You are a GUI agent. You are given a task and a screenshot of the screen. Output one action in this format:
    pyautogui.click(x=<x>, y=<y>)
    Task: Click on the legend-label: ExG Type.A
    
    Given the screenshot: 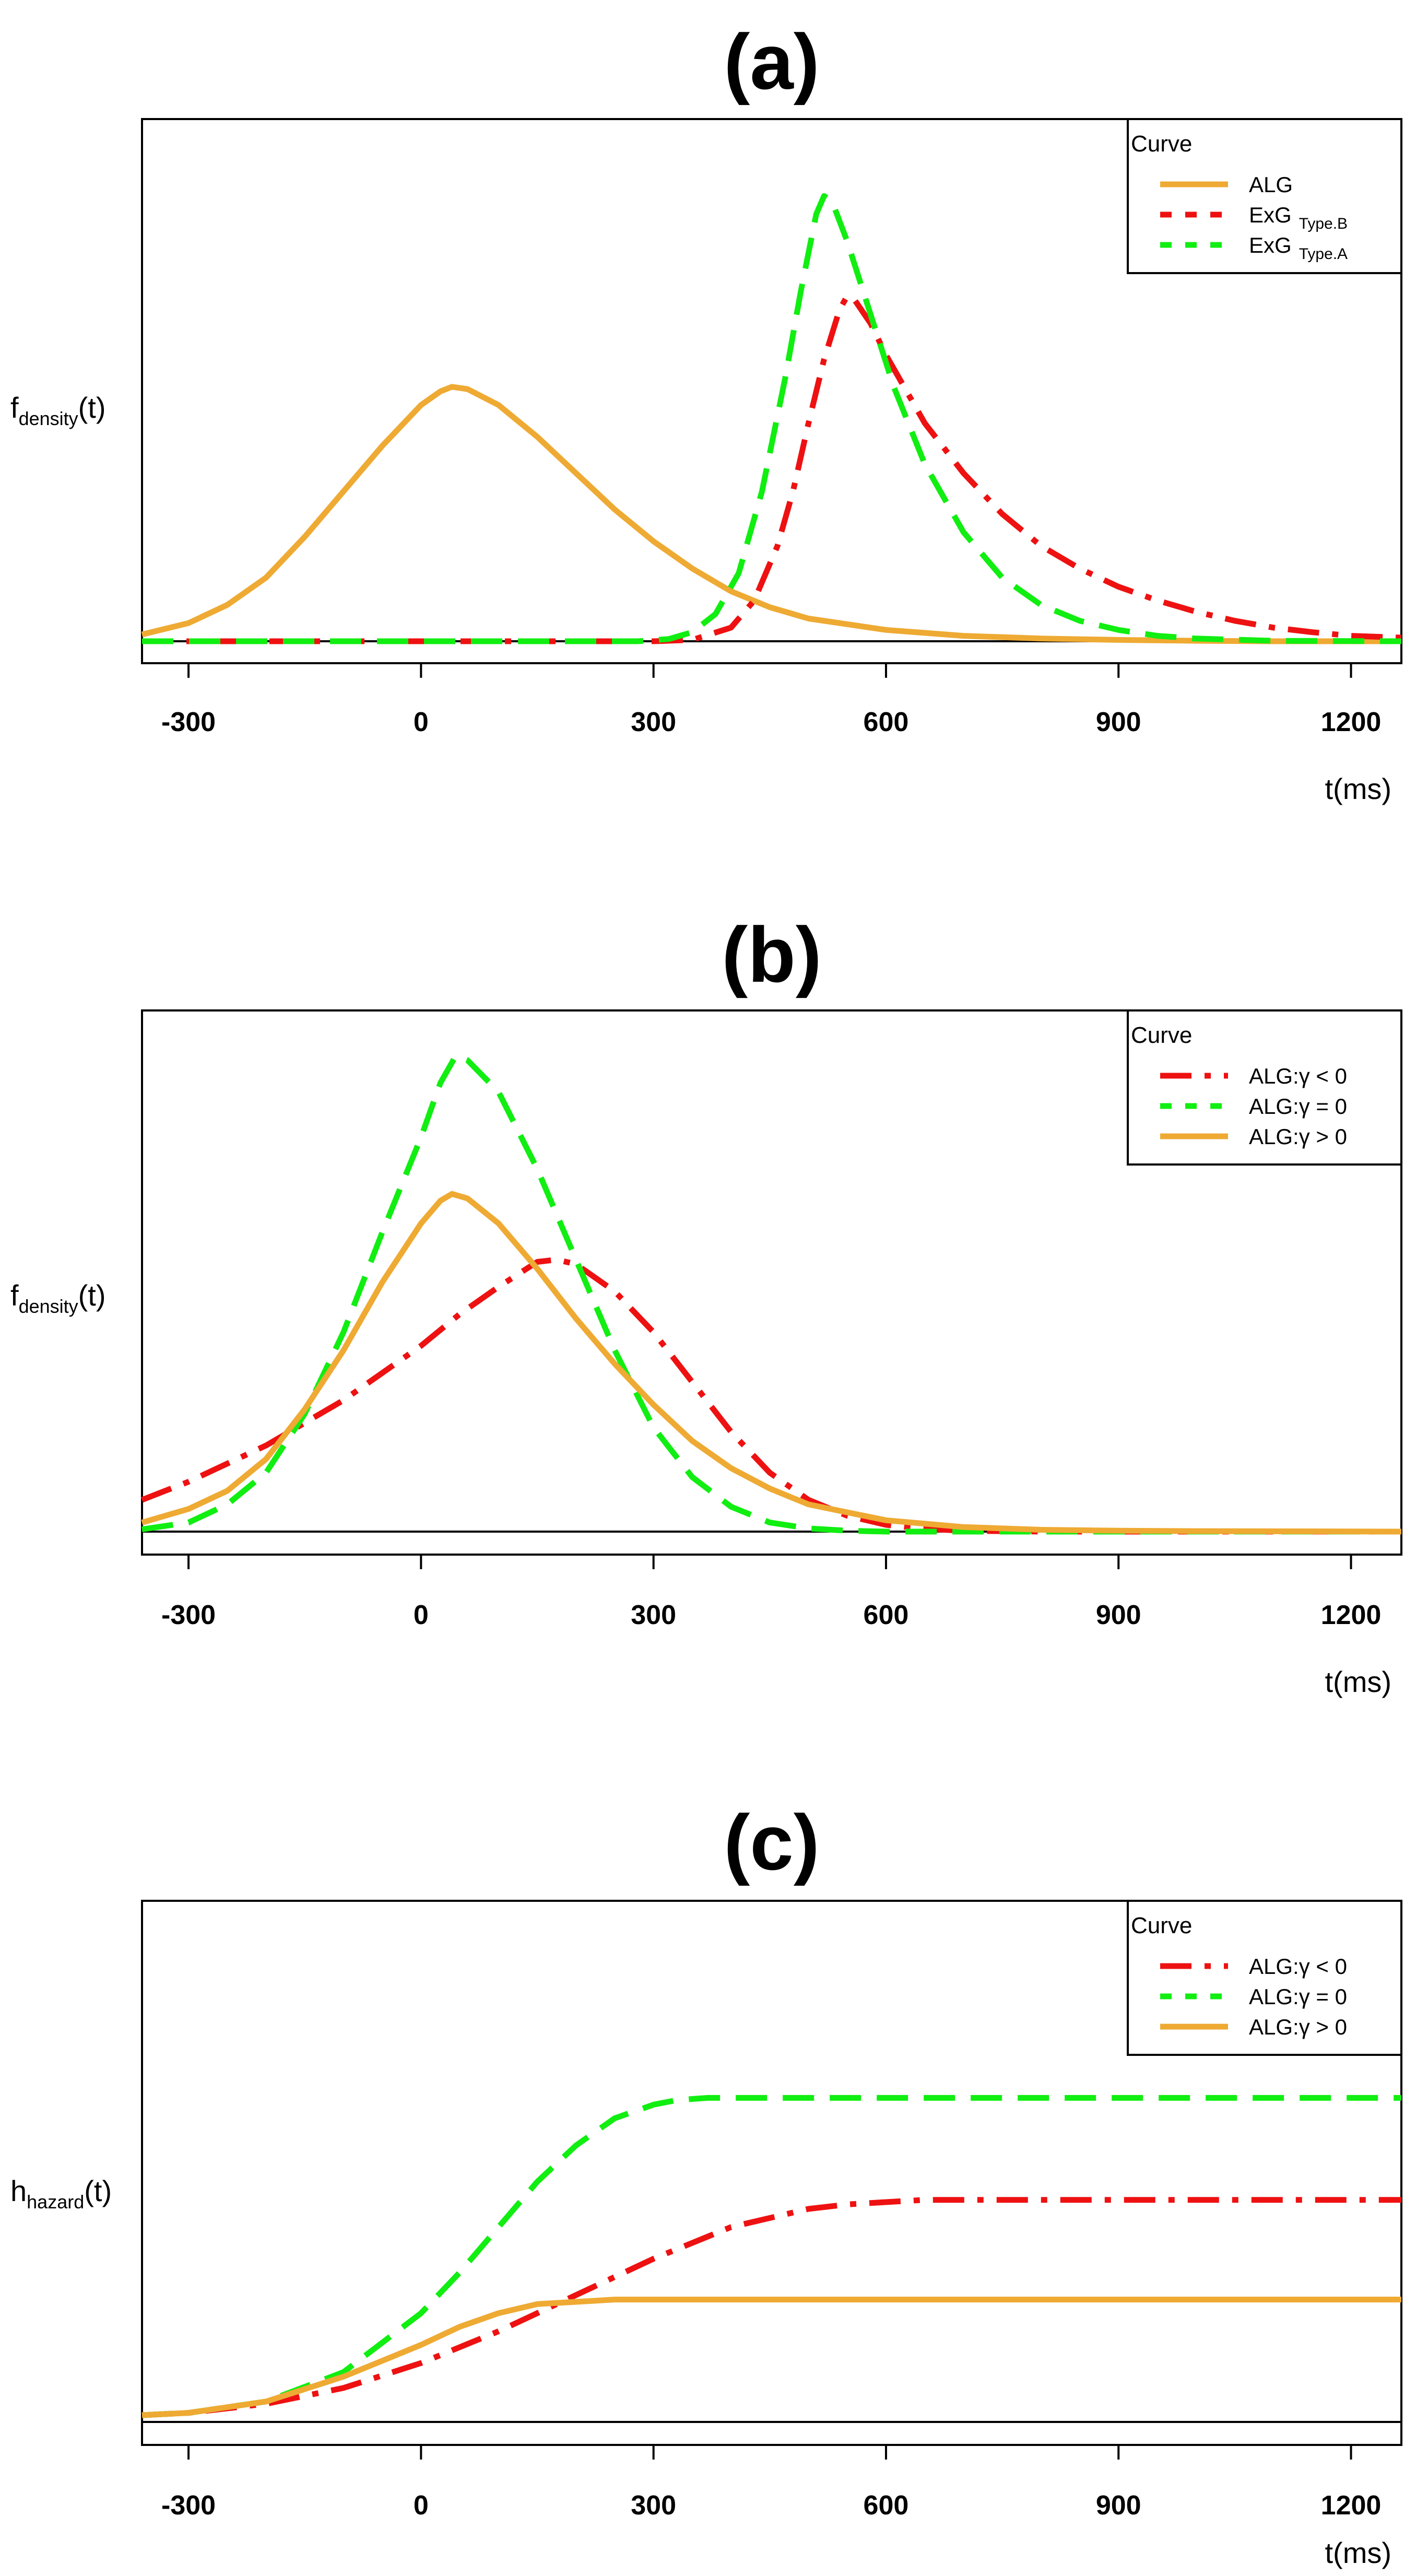 What is the action you would take?
    pyautogui.click(x=1299, y=248)
    